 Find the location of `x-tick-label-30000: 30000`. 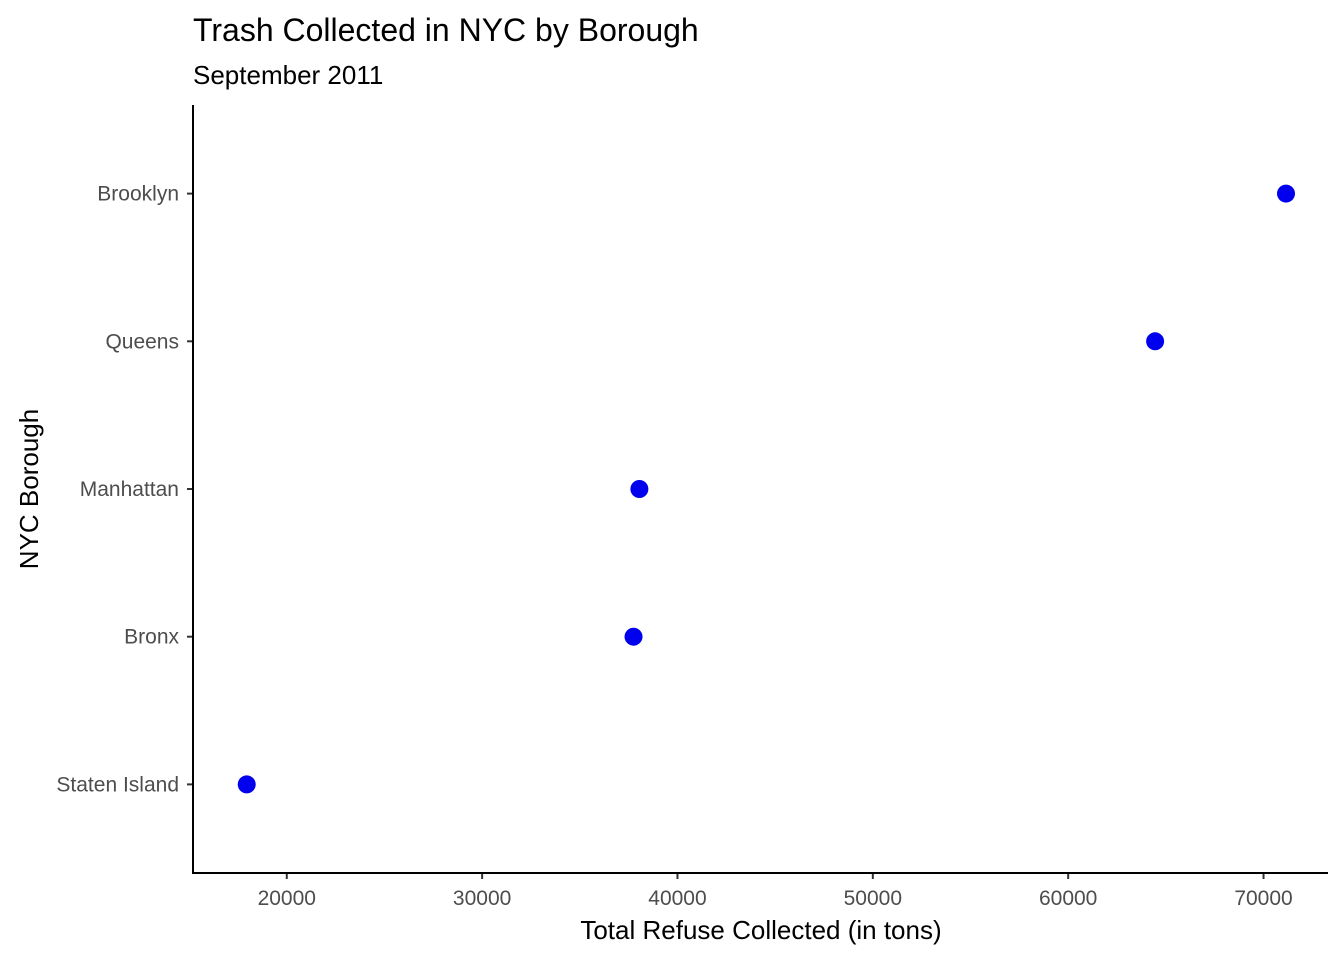

x-tick-label-30000: 30000 is located at coordinates (482, 898).